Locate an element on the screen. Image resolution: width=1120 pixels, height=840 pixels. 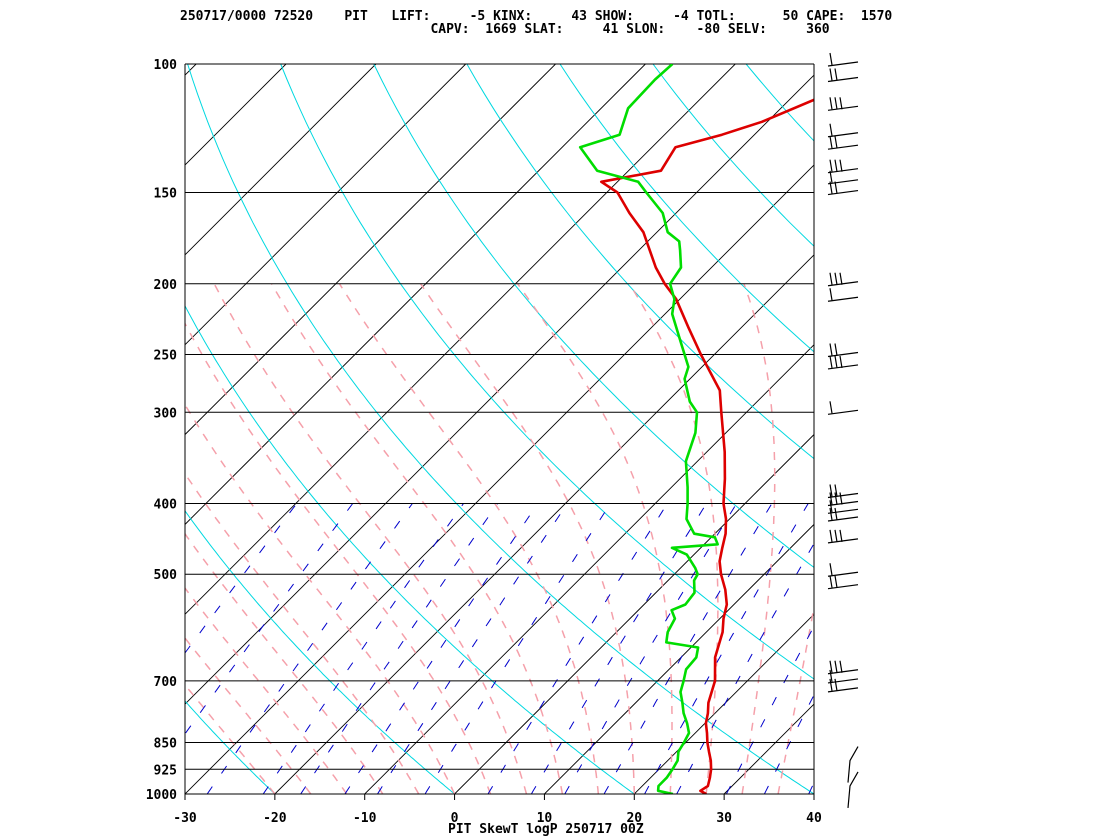
profile-line is located at coordinates (649, 429).